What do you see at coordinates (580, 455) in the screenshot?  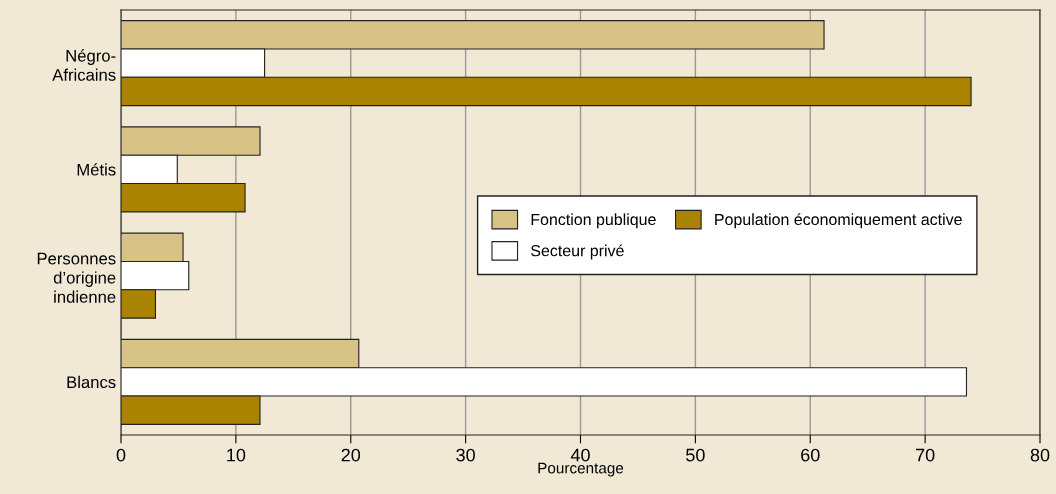 I see `x-tick-label: 40` at bounding box center [580, 455].